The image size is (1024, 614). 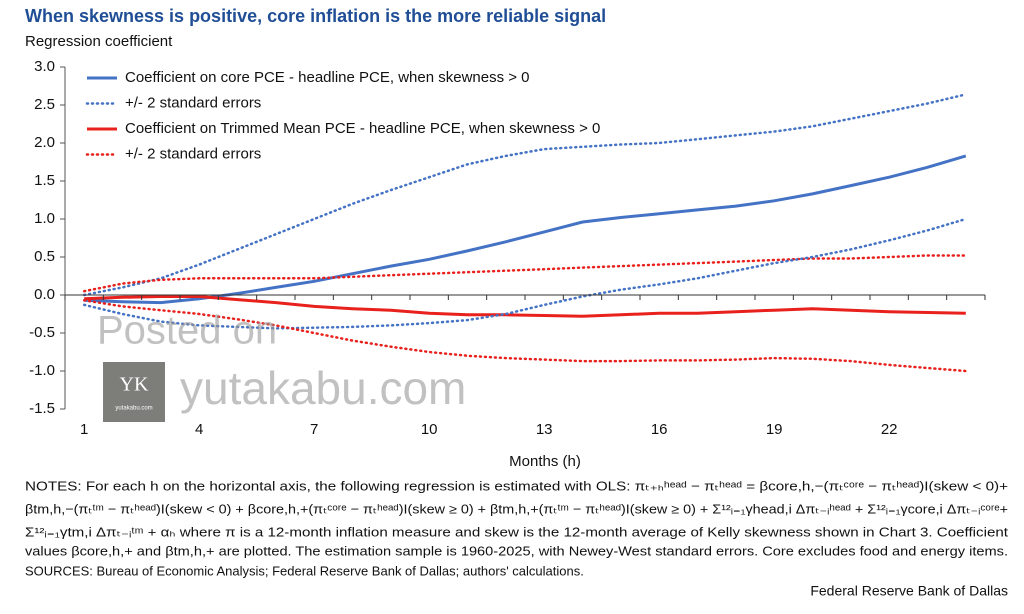 I want to click on x-tick-label: 13, so click(x=544, y=429).